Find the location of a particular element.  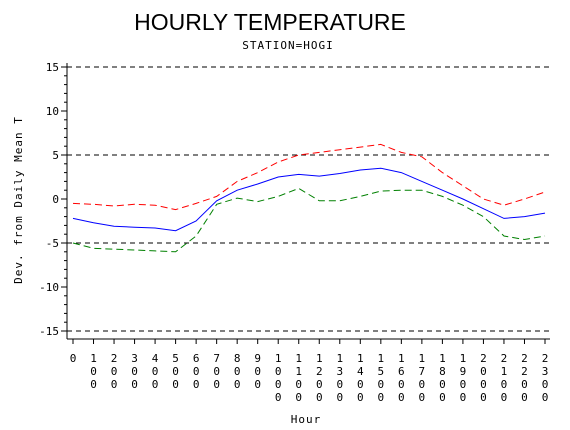

y-tick-label: 0 is located at coordinates (55, 199).